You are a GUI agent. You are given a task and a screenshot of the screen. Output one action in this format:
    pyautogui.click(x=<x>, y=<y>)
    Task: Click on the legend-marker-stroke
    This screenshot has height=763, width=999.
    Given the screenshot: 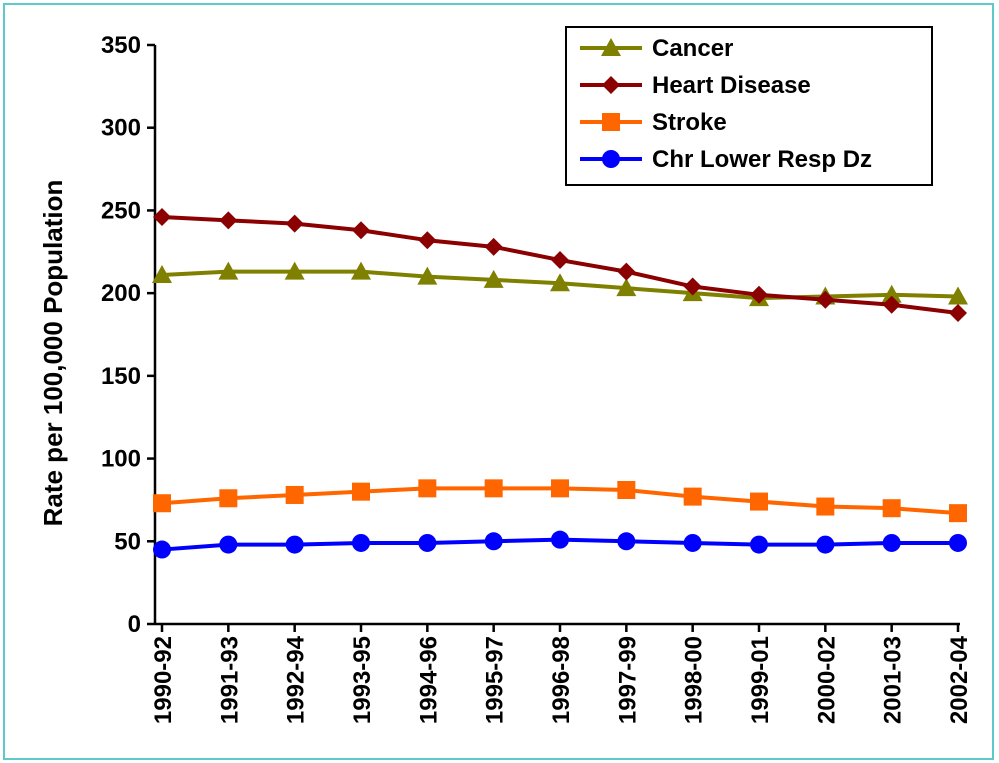 What is the action you would take?
    pyautogui.click(x=611, y=122)
    